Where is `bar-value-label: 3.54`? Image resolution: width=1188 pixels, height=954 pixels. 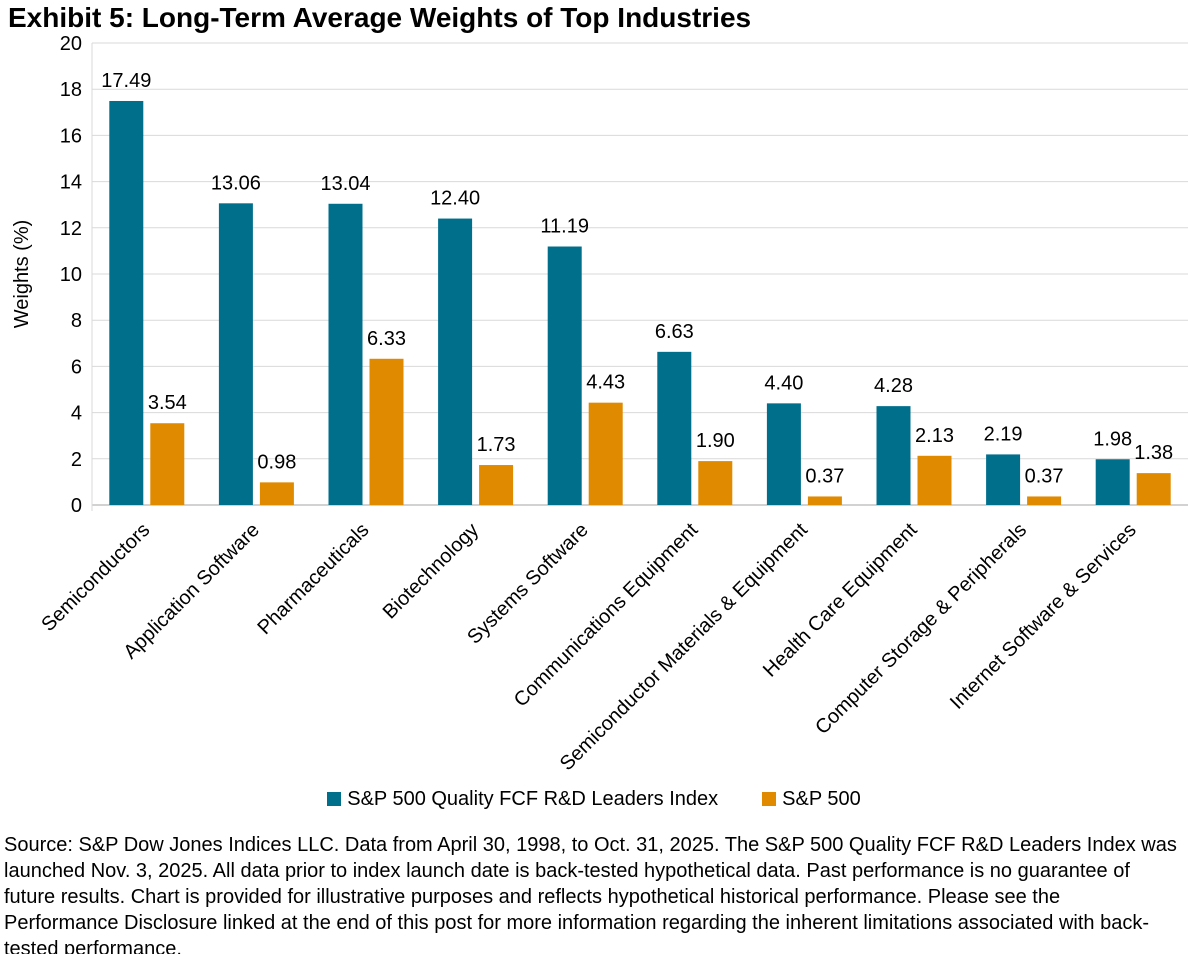
bar-value-label: 3.54 is located at coordinates (167, 403).